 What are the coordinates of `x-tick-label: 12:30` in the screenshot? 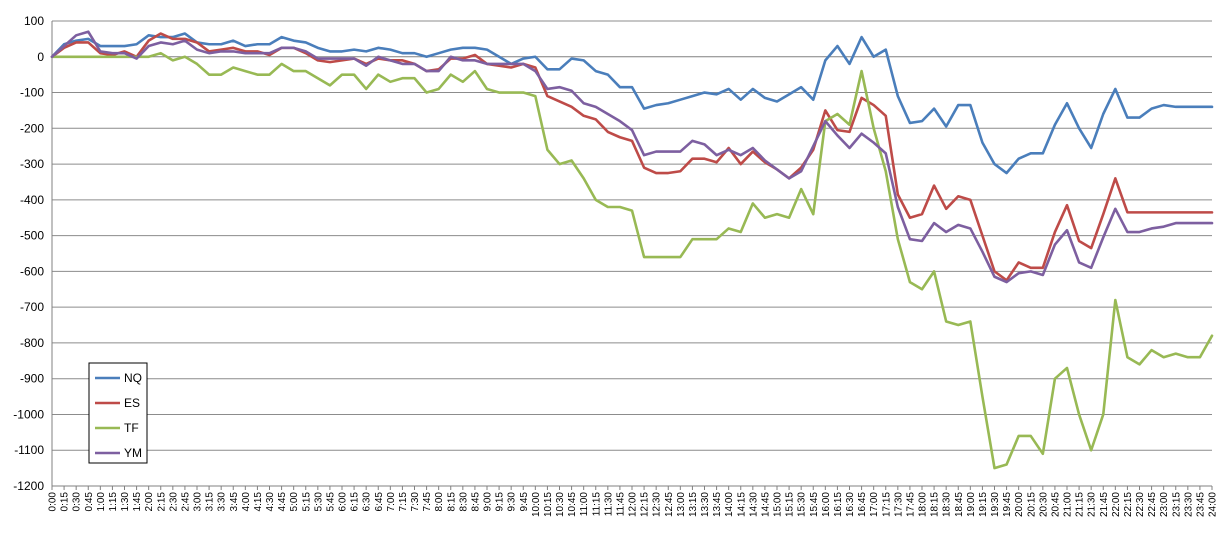 It's located at (657, 504).